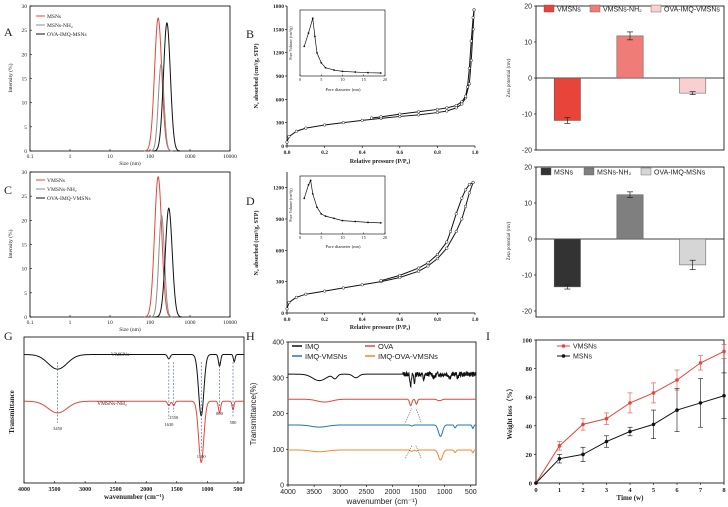 The height and width of the screenshot is (507, 728). I want to click on x-axis-label: Time (w), so click(631, 498).